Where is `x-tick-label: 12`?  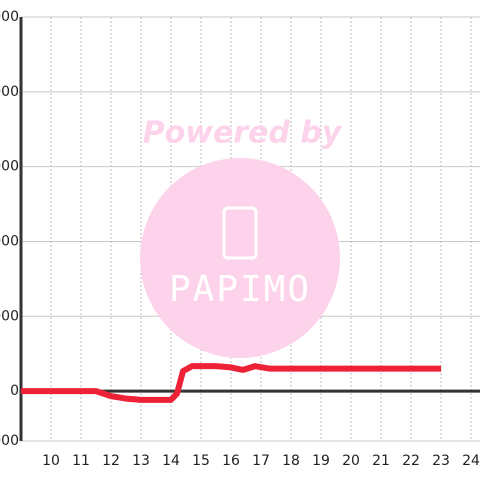 x-tick-label: 12 is located at coordinates (111, 461).